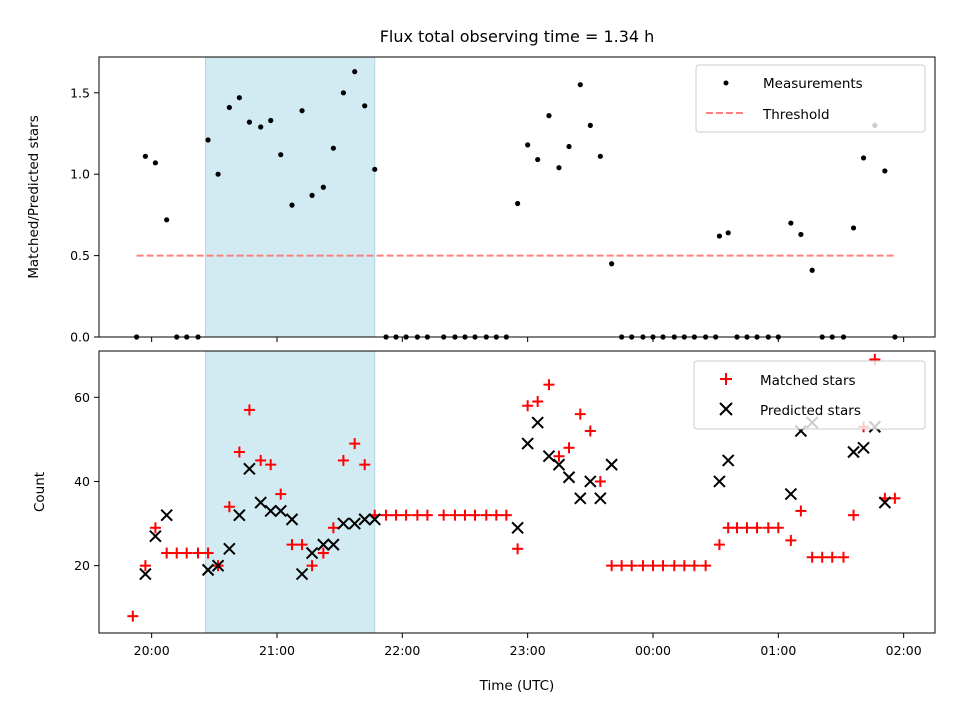 The height and width of the screenshot is (725, 960). I want to click on observing-window-span, so click(290, 197).